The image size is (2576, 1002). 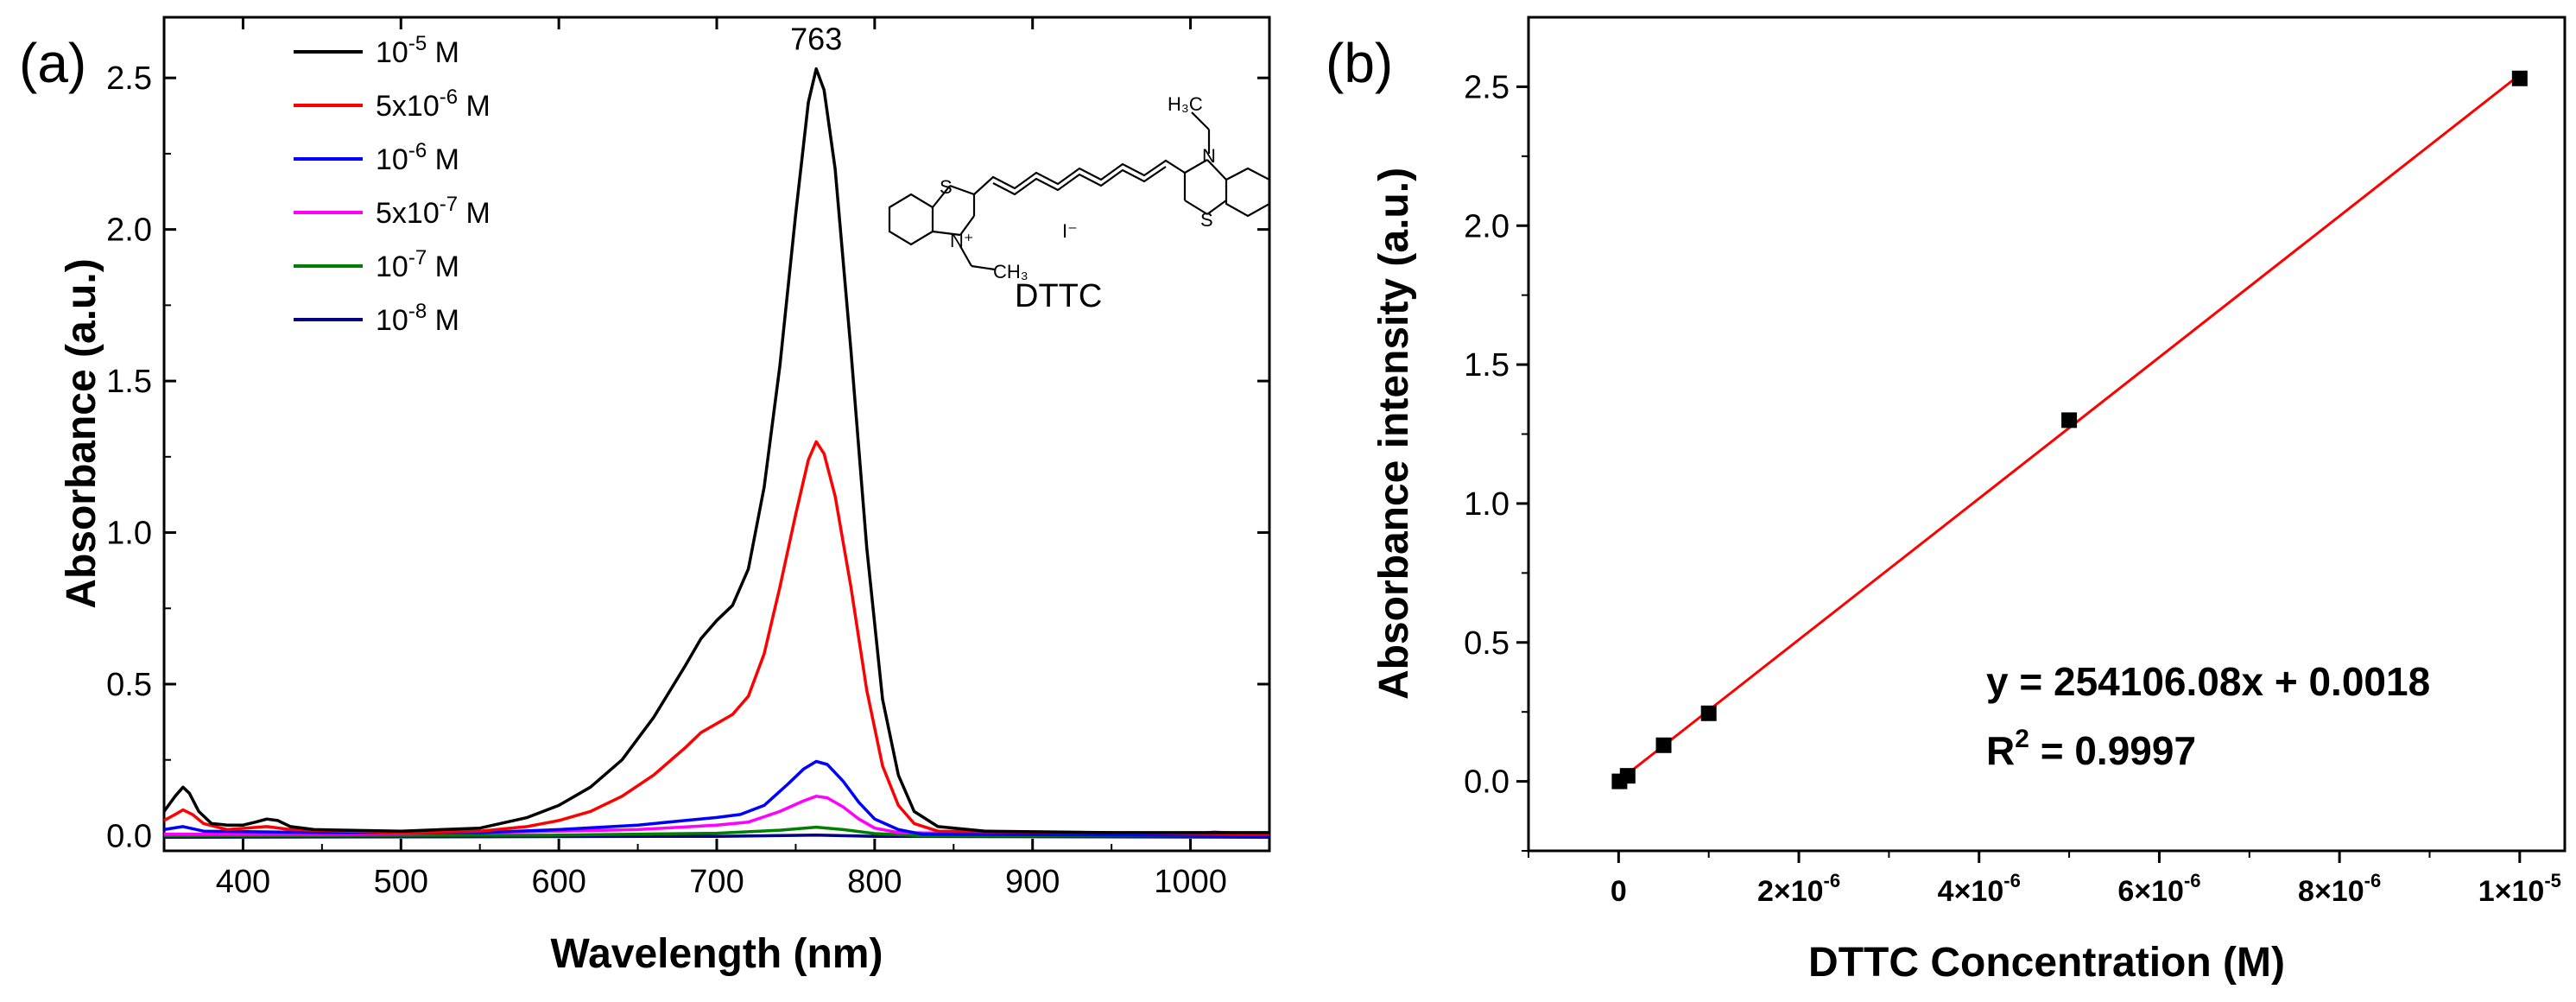 I want to click on peak-annotation: 763, so click(x=816, y=39).